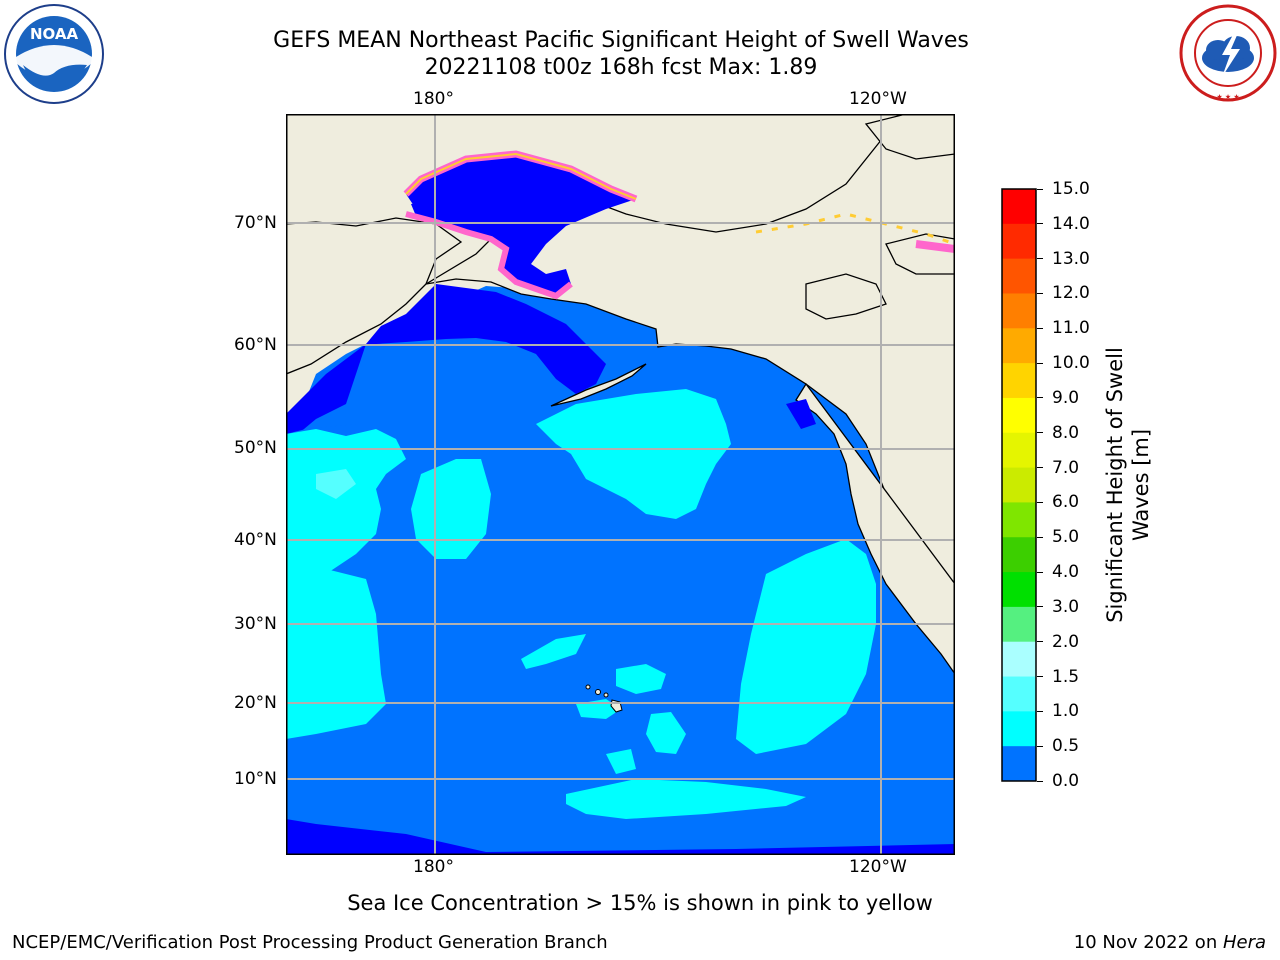 This screenshot has height=960, width=1280. What do you see at coordinates (1141, 485) in the screenshot?
I see `colorbar-title-line2: Waves [m]` at bounding box center [1141, 485].